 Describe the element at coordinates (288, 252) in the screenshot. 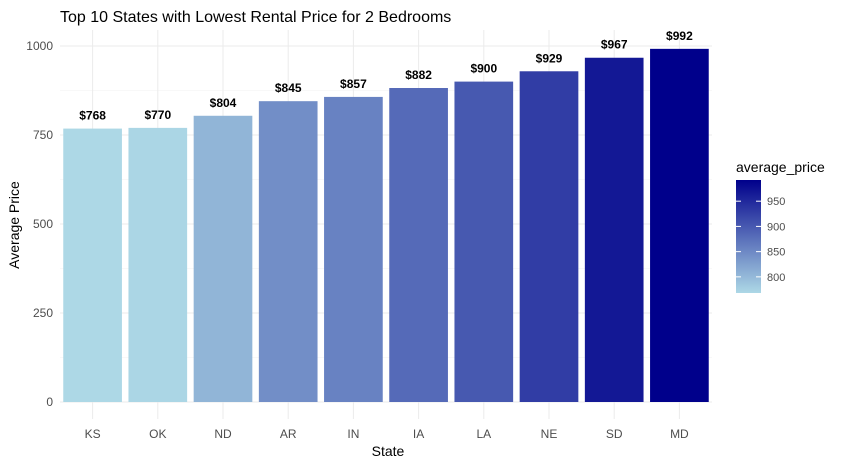

I see `bar-ar` at that location.